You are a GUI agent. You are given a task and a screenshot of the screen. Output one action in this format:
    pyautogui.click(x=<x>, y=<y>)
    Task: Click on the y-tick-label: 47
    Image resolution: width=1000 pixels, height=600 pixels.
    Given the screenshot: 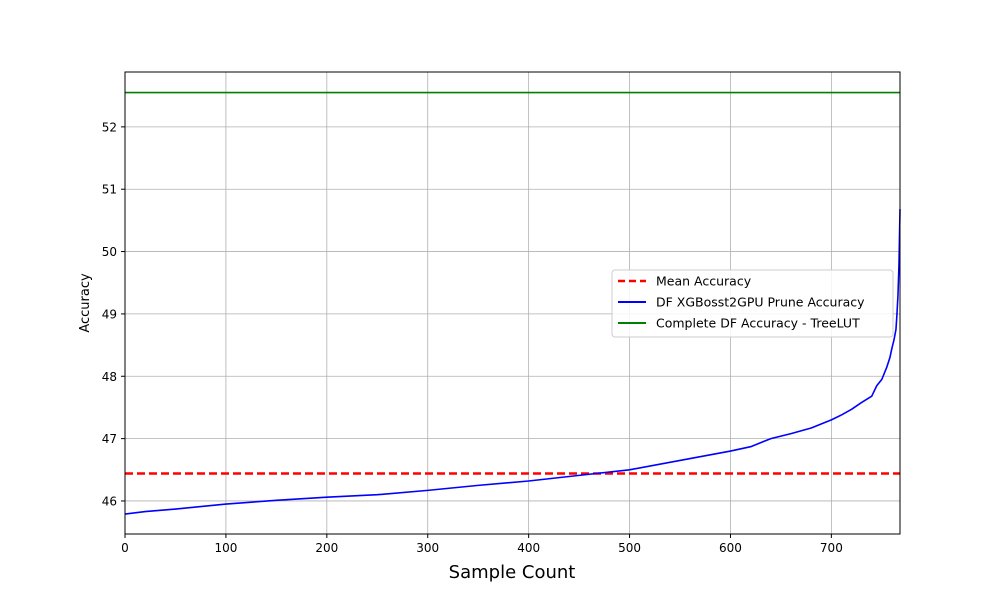 What is the action you would take?
    pyautogui.click(x=109, y=439)
    